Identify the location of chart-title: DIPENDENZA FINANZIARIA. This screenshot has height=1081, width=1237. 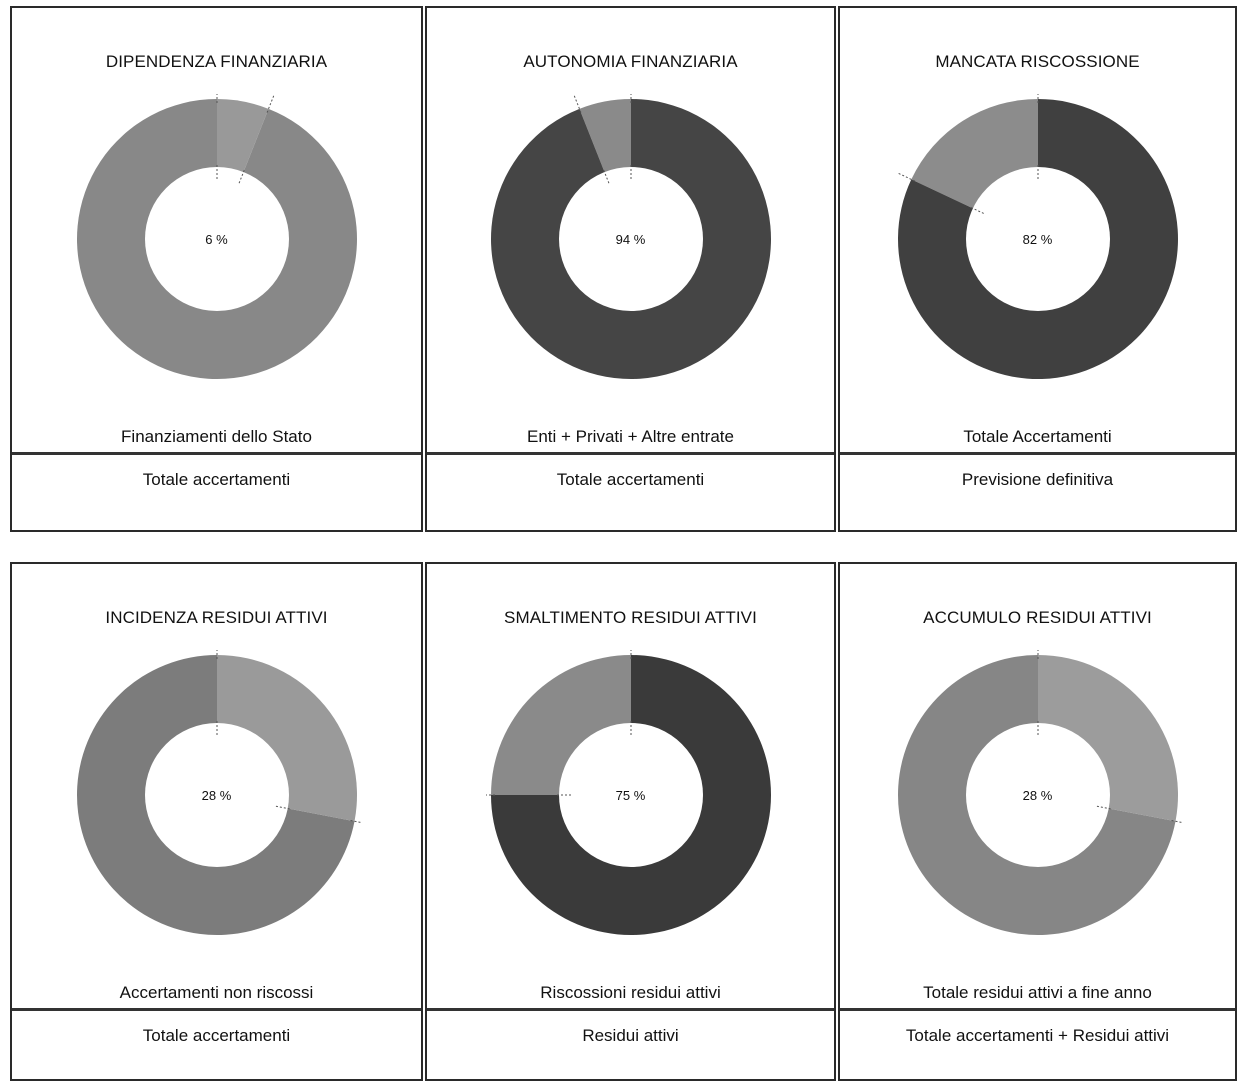
(216, 61).